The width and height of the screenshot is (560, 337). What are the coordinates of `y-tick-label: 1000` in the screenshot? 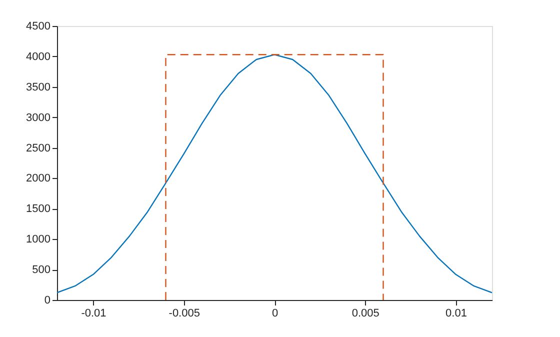 It's located at (38, 240).